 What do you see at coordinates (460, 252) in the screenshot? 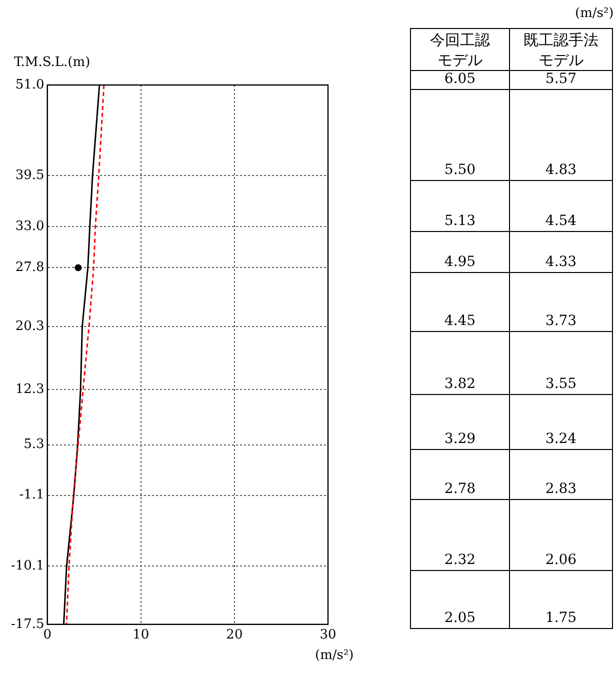
I see `text: 4.95` at bounding box center [460, 252].